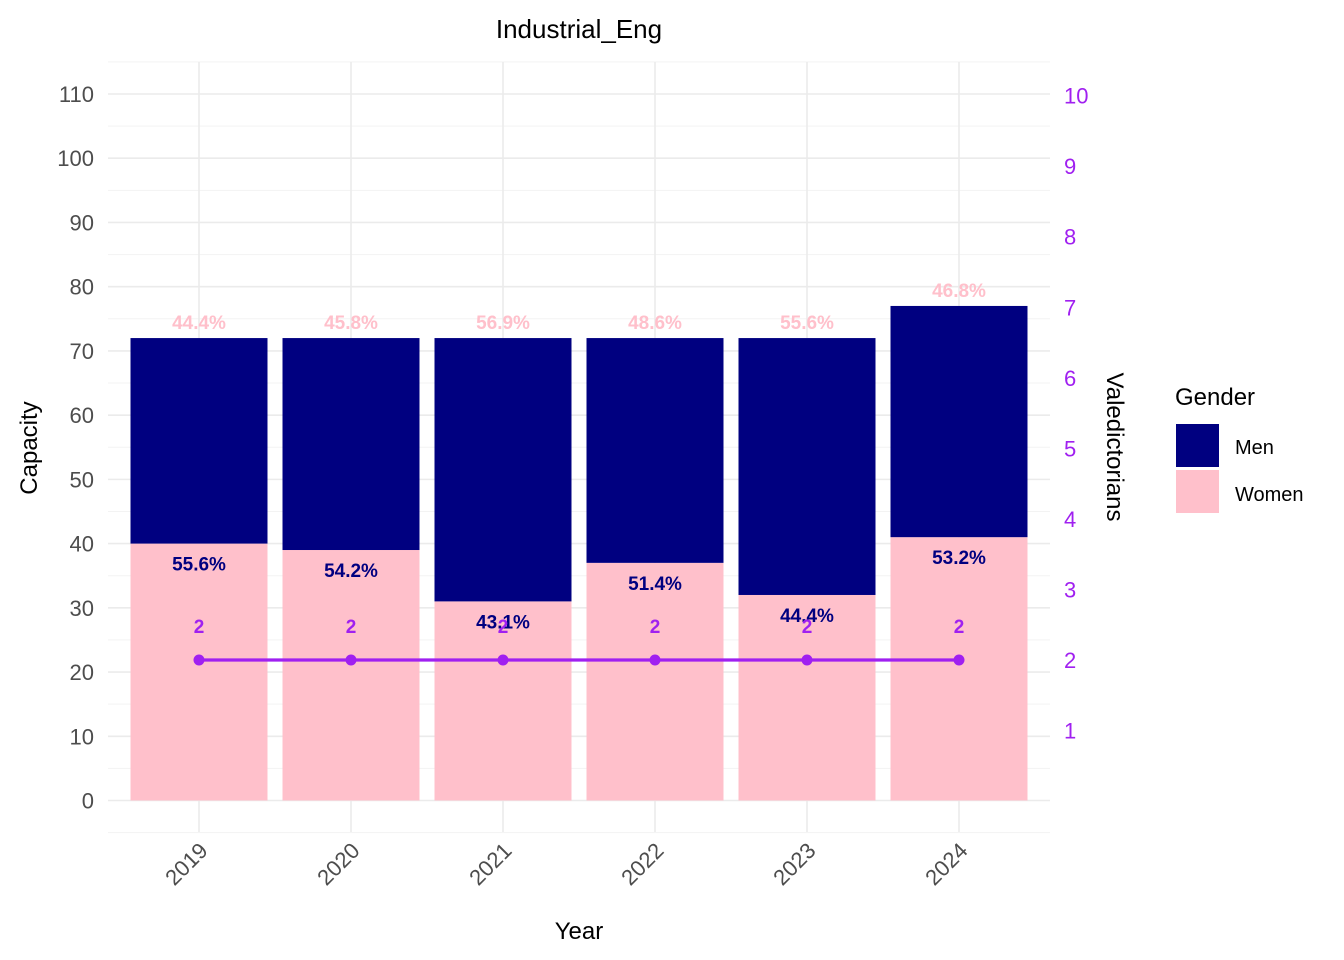 The image size is (1344, 960). What do you see at coordinates (503, 660) in the screenshot?
I see `valedictorian-point-2021` at bounding box center [503, 660].